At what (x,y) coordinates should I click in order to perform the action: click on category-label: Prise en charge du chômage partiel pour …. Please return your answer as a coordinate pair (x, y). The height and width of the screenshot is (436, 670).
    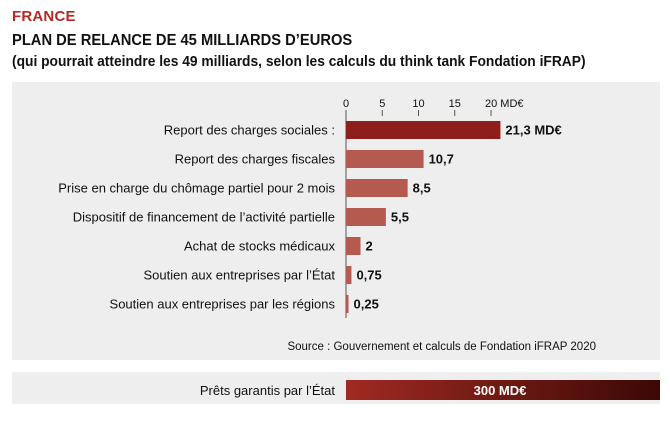
    Looking at the image, I should click on (196, 188).